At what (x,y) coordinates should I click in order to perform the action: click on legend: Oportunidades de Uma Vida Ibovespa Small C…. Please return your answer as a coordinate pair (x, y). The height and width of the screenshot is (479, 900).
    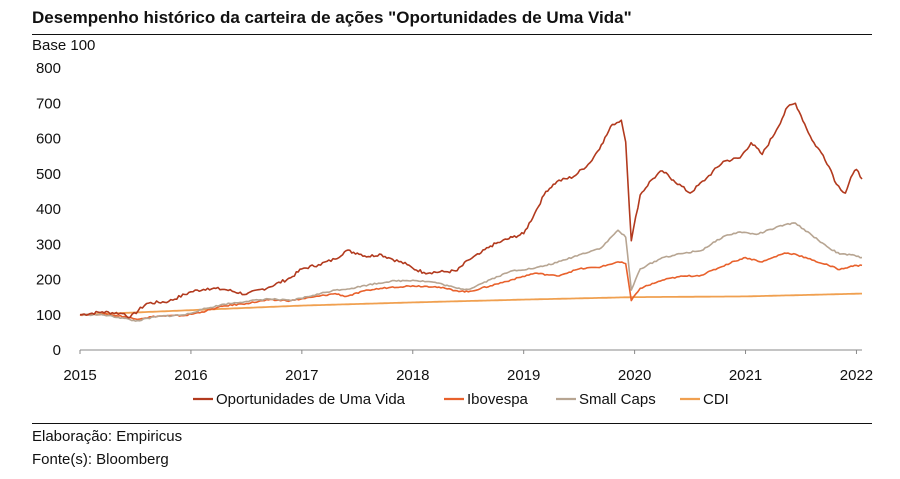
    Looking at the image, I should click on (461, 399).